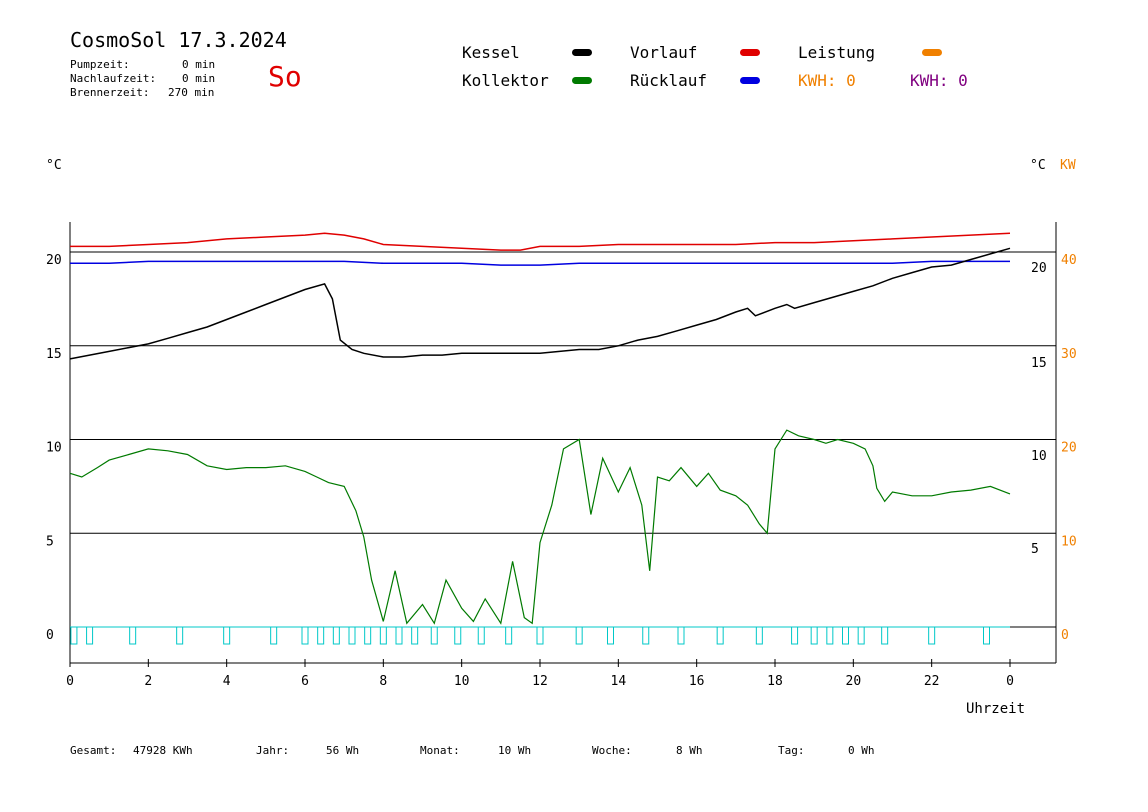 The image size is (1148, 812). Describe the element at coordinates (932, 681) in the screenshot. I see `x-tick-label: 22` at that location.